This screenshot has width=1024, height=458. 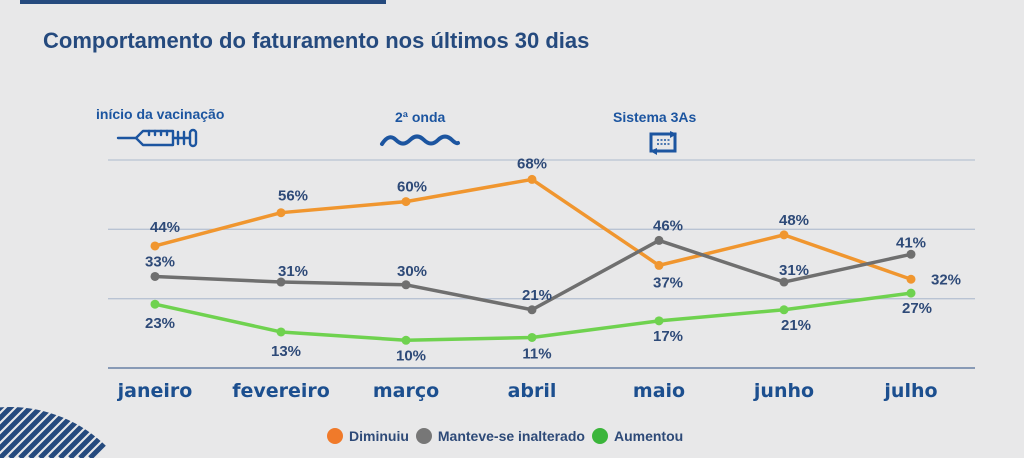 What do you see at coordinates (160, 323) in the screenshot?
I see `data-label: 23%` at bounding box center [160, 323].